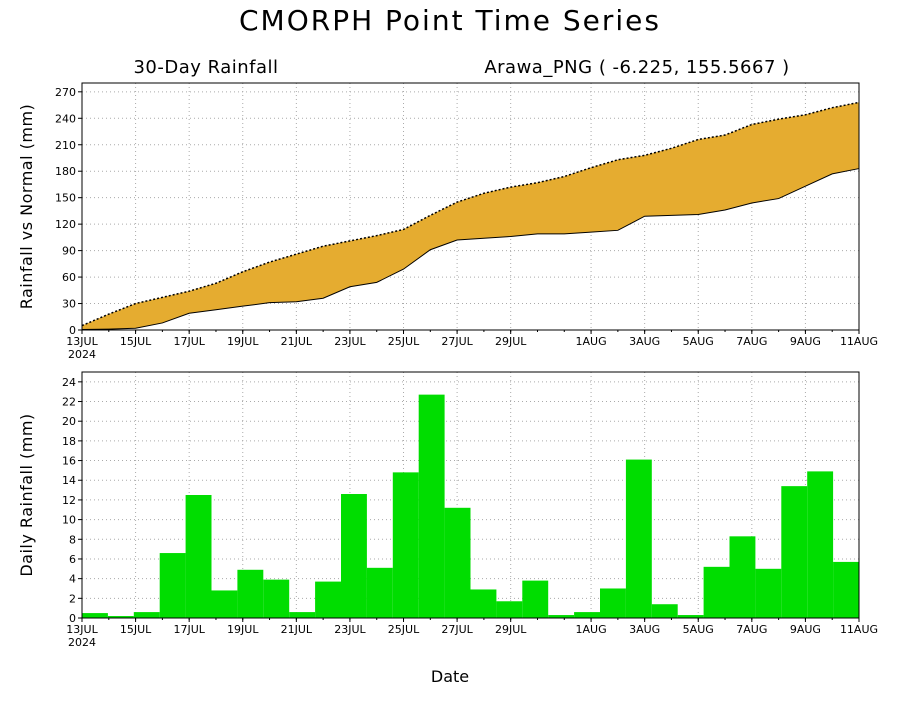  I want to click on y-tick-label: 6, so click(72, 559).